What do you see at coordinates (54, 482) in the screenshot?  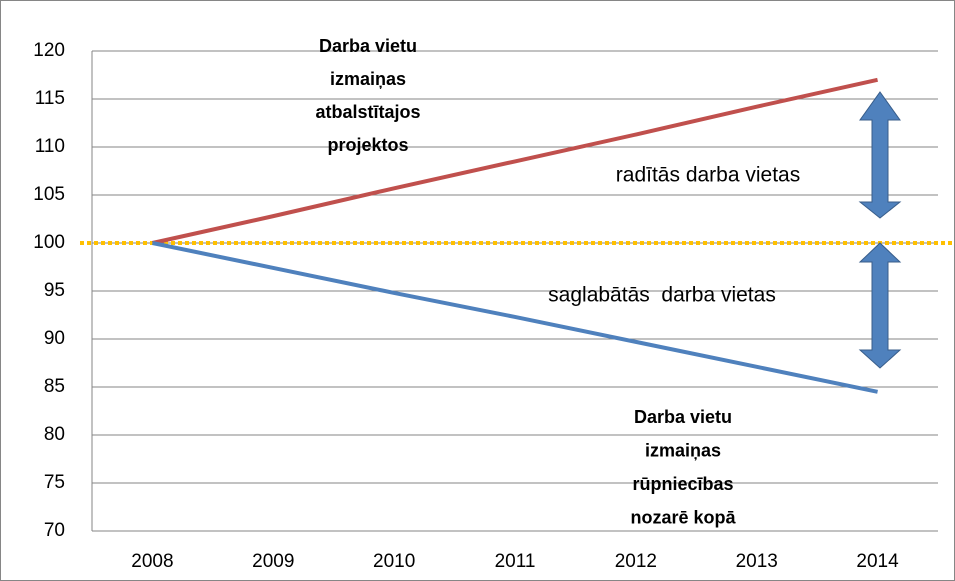 I see `y-tick-label: 75` at bounding box center [54, 482].